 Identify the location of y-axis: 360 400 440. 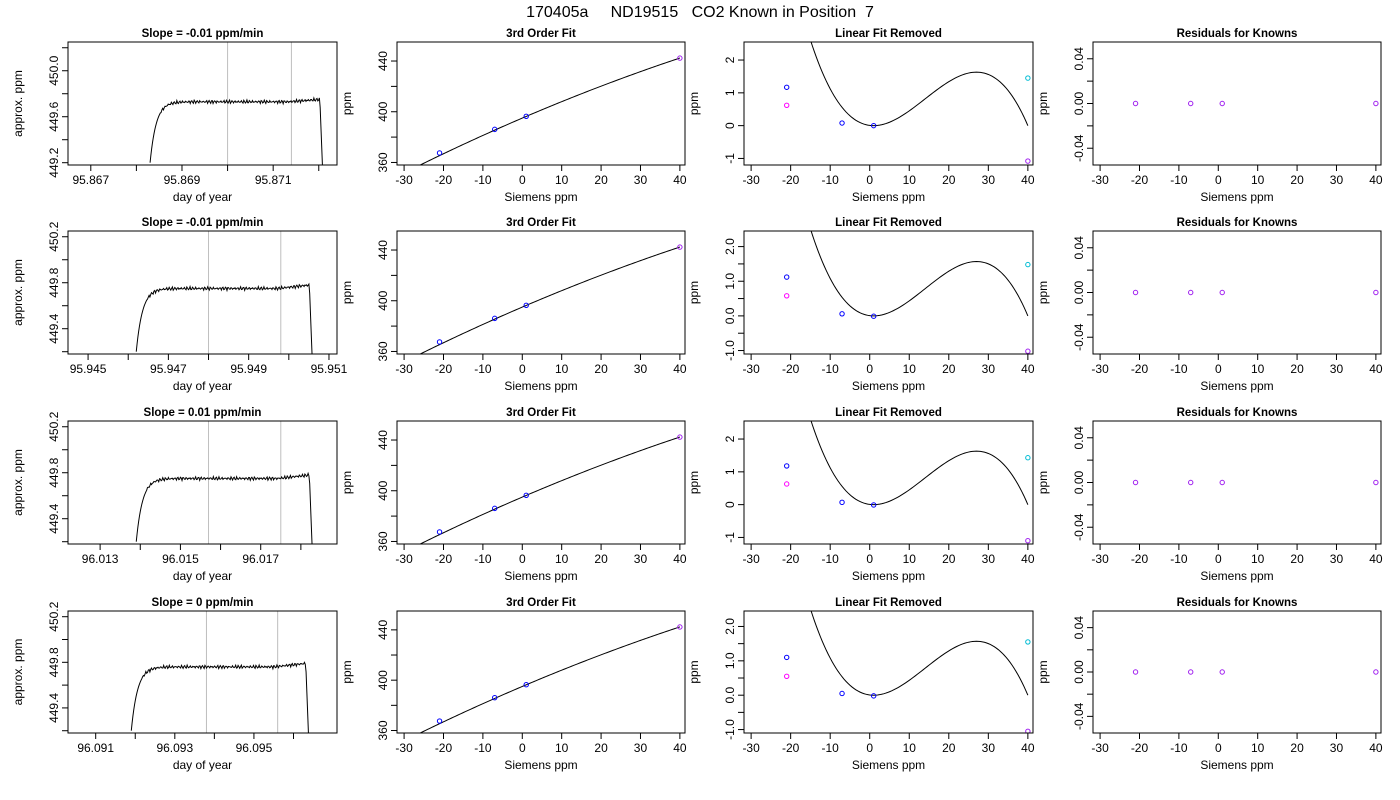
(386, 490).